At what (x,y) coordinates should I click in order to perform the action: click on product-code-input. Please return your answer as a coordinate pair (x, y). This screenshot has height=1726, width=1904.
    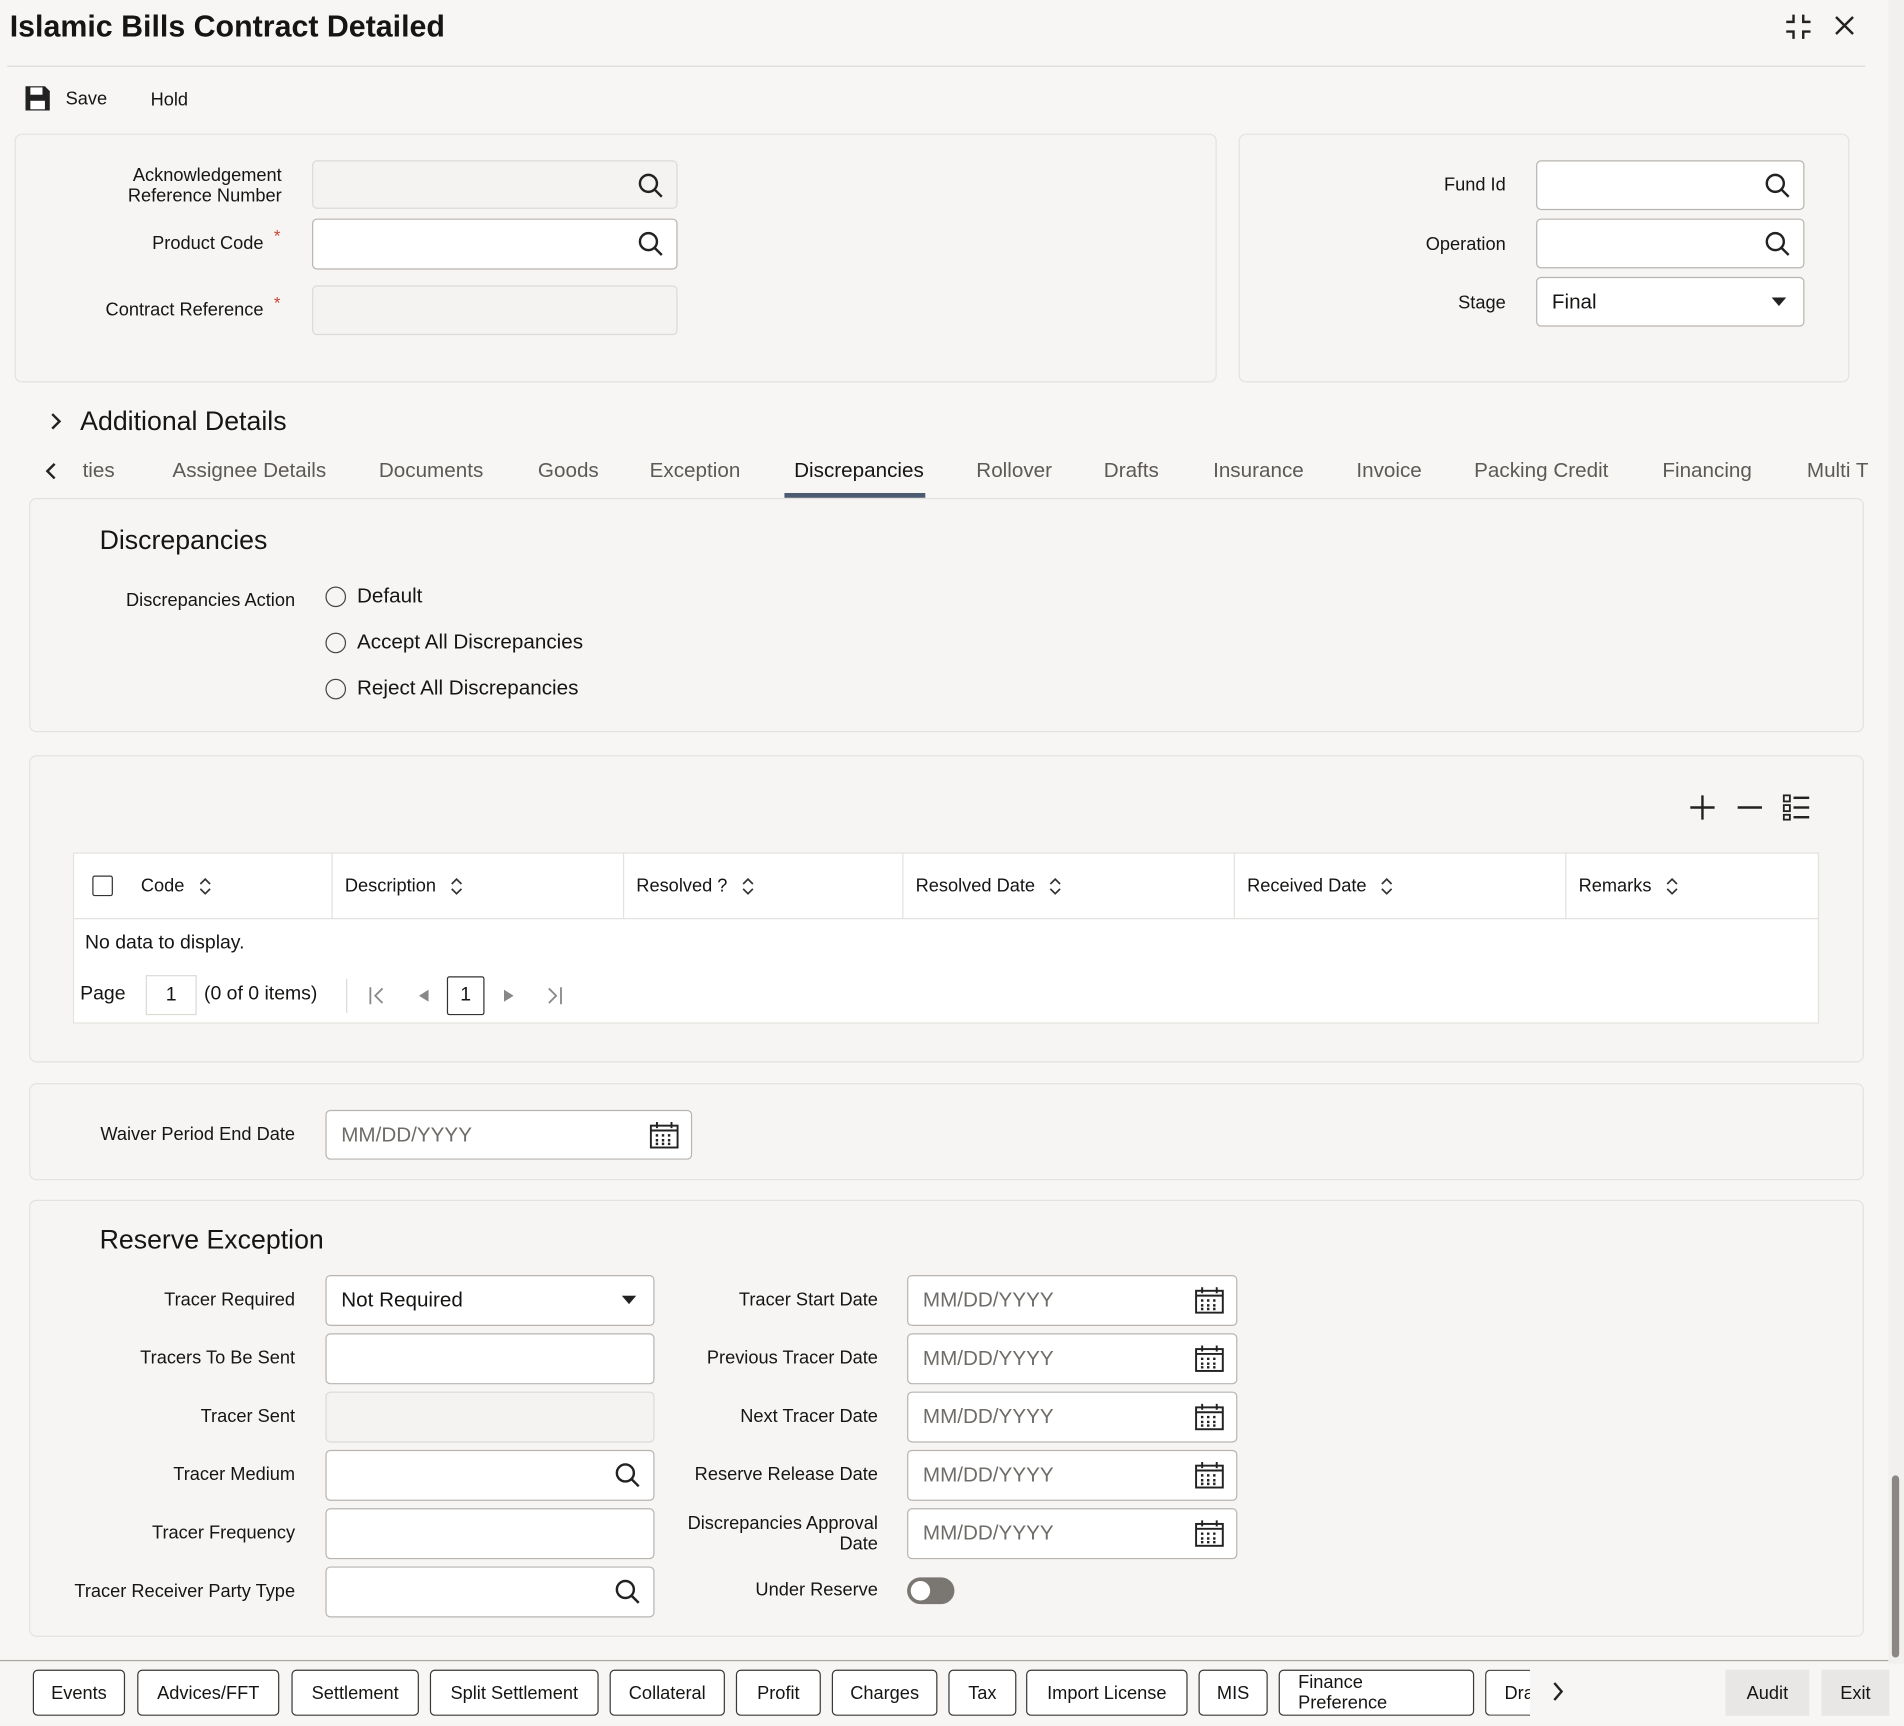
    Looking at the image, I should click on (495, 244).